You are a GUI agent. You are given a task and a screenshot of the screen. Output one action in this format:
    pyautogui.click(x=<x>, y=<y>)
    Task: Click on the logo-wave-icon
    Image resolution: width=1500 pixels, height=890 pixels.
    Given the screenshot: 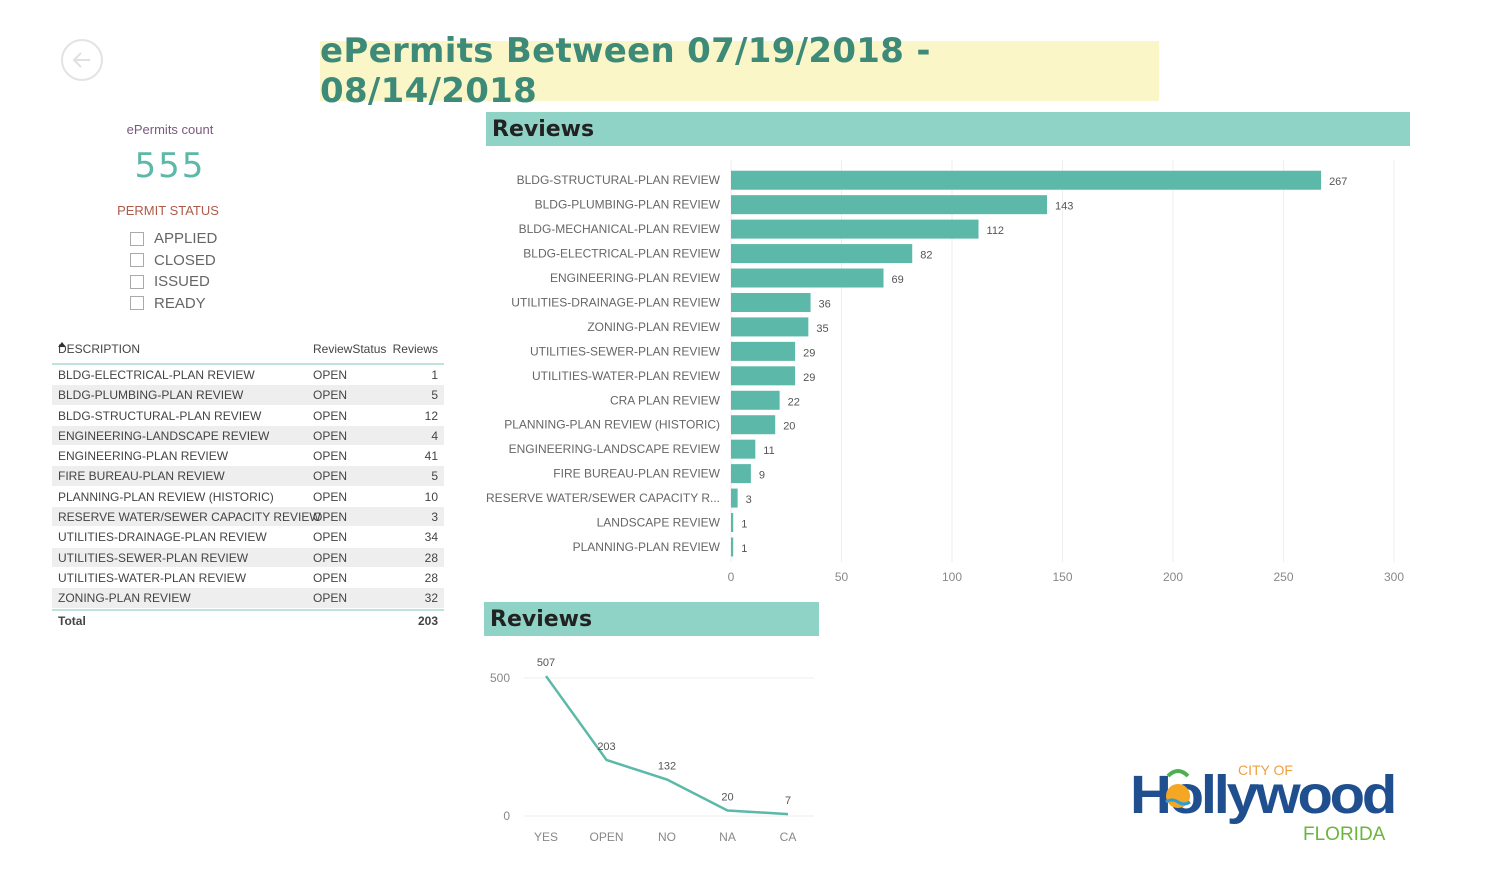 What is the action you would take?
    pyautogui.click(x=1178, y=802)
    